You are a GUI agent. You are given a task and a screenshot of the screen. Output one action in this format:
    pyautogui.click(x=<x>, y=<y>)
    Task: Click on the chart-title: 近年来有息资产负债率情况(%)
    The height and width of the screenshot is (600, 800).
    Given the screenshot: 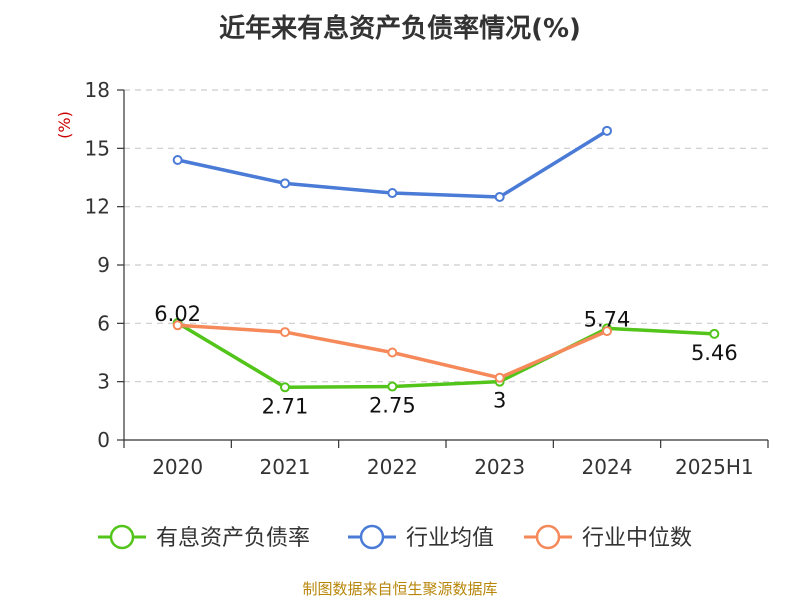 What is the action you would take?
    pyautogui.click(x=400, y=29)
    